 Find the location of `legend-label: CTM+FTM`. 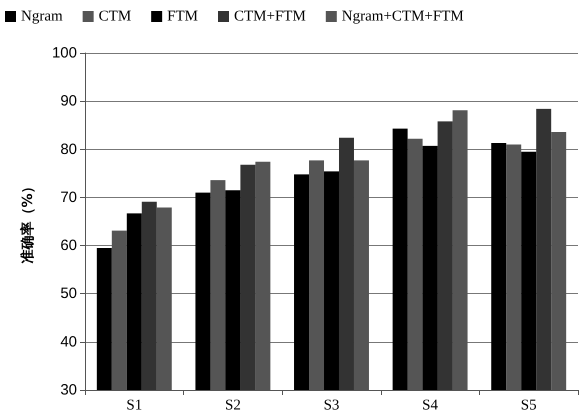

legend-label: CTM+FTM is located at coordinates (270, 16).